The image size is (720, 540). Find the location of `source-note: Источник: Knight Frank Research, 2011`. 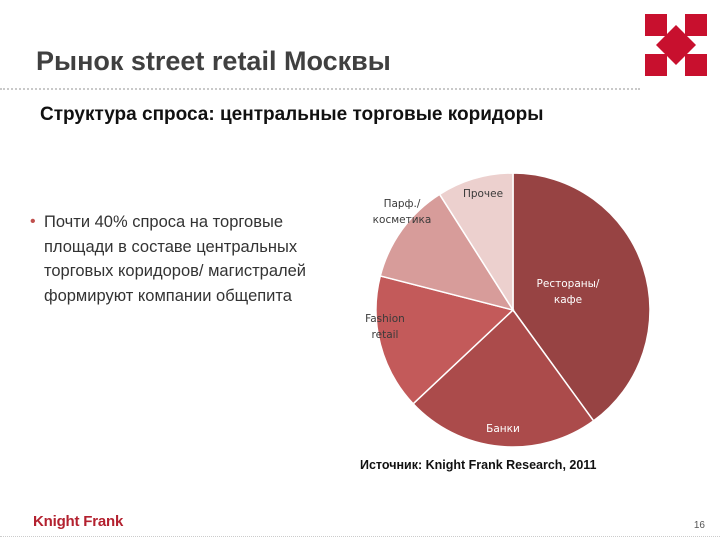

source-note: Источник: Knight Frank Research, 2011 is located at coordinates (478, 465).